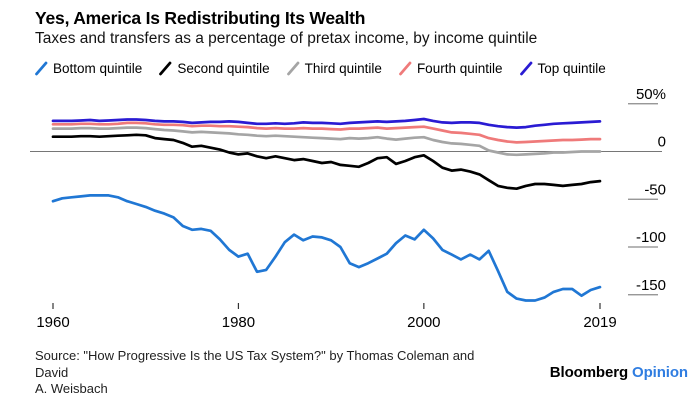 This screenshot has height=408, width=696. What do you see at coordinates (651, 285) in the screenshot?
I see `y-axis-label: -150` at bounding box center [651, 285].